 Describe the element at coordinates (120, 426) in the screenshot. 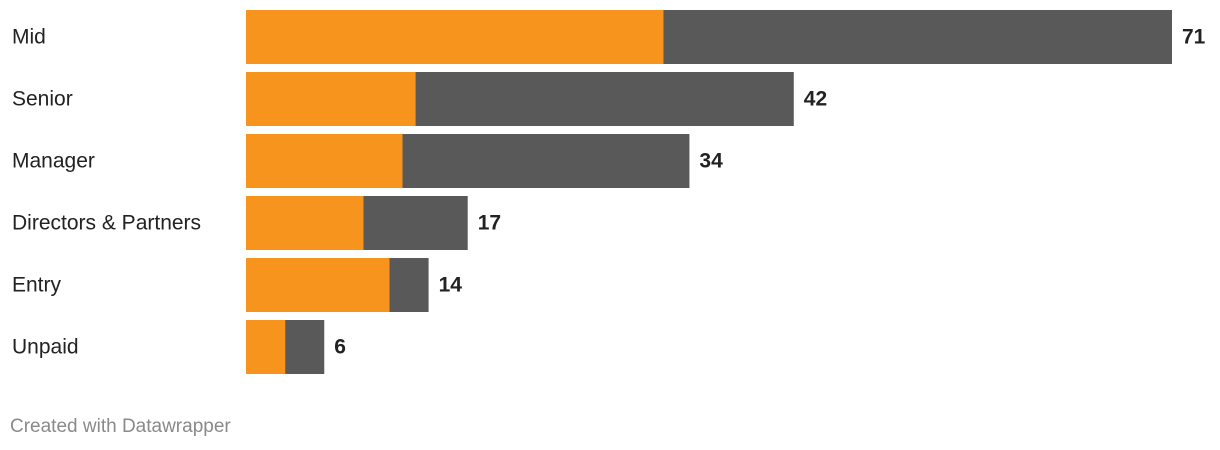

I see `credit: Created with Datawrapper` at that location.